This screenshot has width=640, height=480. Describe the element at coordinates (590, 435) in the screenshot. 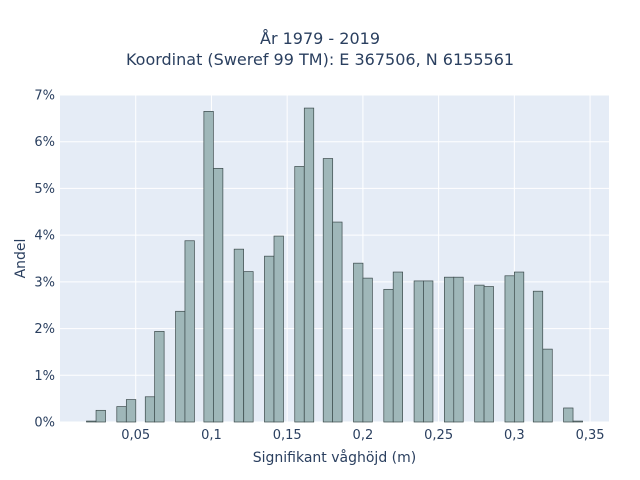

I see `x-tick-label: 0,35` at that location.